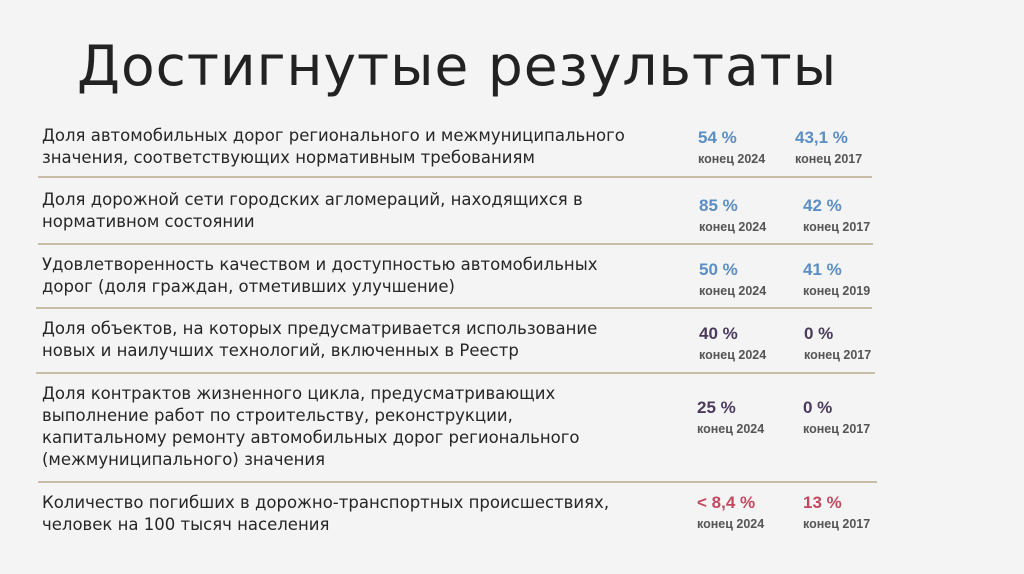 The height and width of the screenshot is (574, 1024). What do you see at coordinates (457, 66) in the screenshot?
I see `page-title: Достигнутые результаты` at bounding box center [457, 66].